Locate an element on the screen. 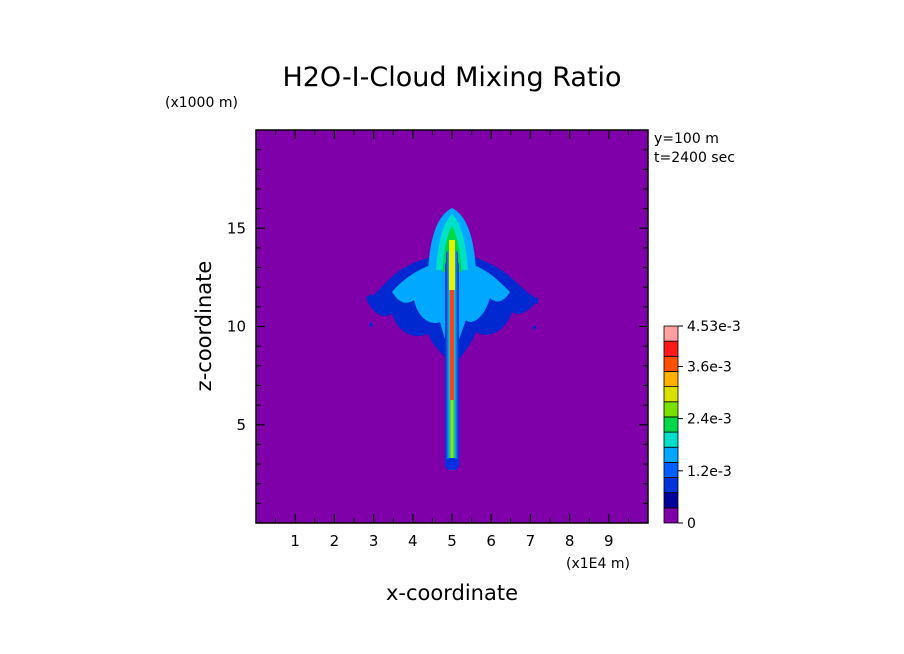  colorbar-tick-label: 0 is located at coordinates (691, 524).